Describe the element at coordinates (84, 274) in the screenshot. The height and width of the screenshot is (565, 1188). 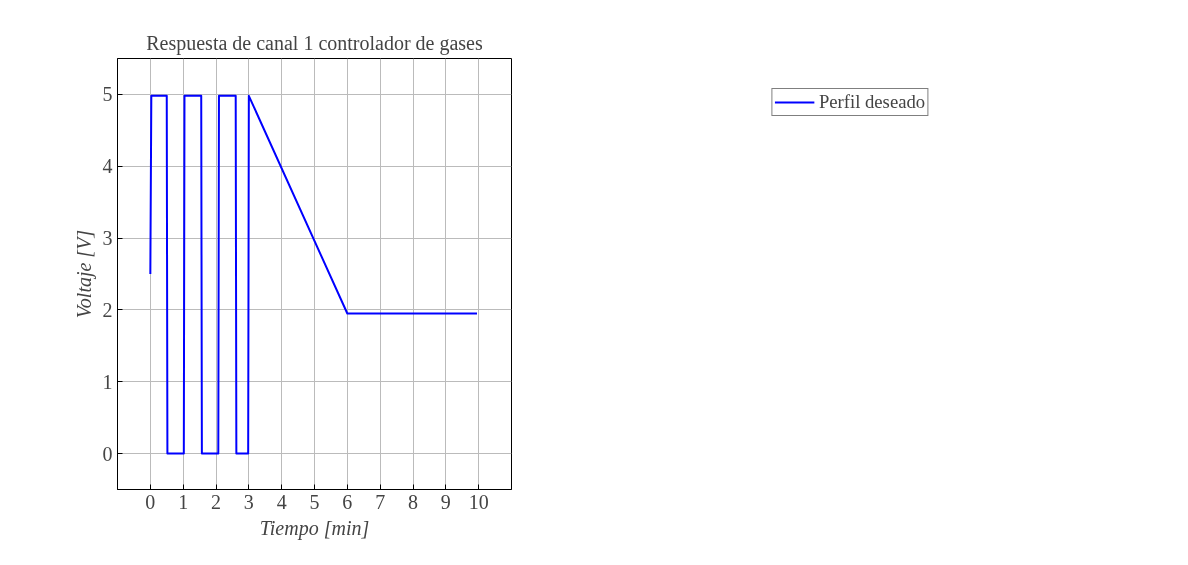
I see `y-axis-title: Voltaje [V]` at that location.